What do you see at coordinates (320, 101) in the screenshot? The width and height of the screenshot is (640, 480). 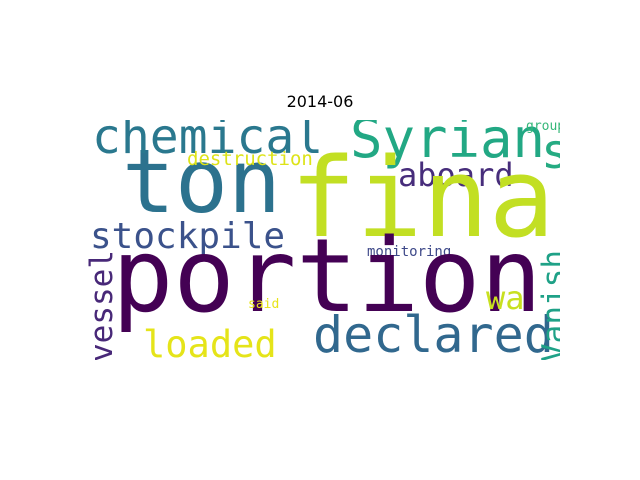 I see `figure-title: 2014-06` at bounding box center [320, 101].